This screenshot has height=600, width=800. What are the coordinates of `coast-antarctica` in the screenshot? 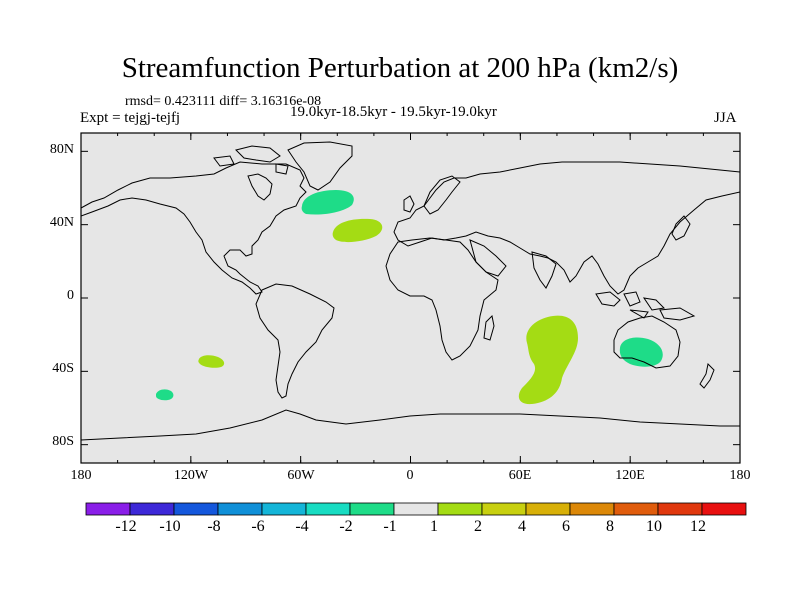 It's located at (410, 425).